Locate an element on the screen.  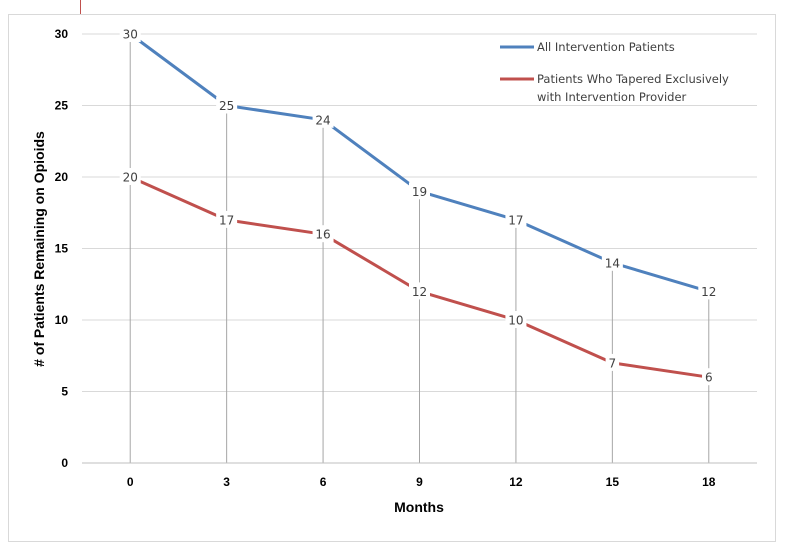
x-tick-label-9: 9 is located at coordinates (419, 482).